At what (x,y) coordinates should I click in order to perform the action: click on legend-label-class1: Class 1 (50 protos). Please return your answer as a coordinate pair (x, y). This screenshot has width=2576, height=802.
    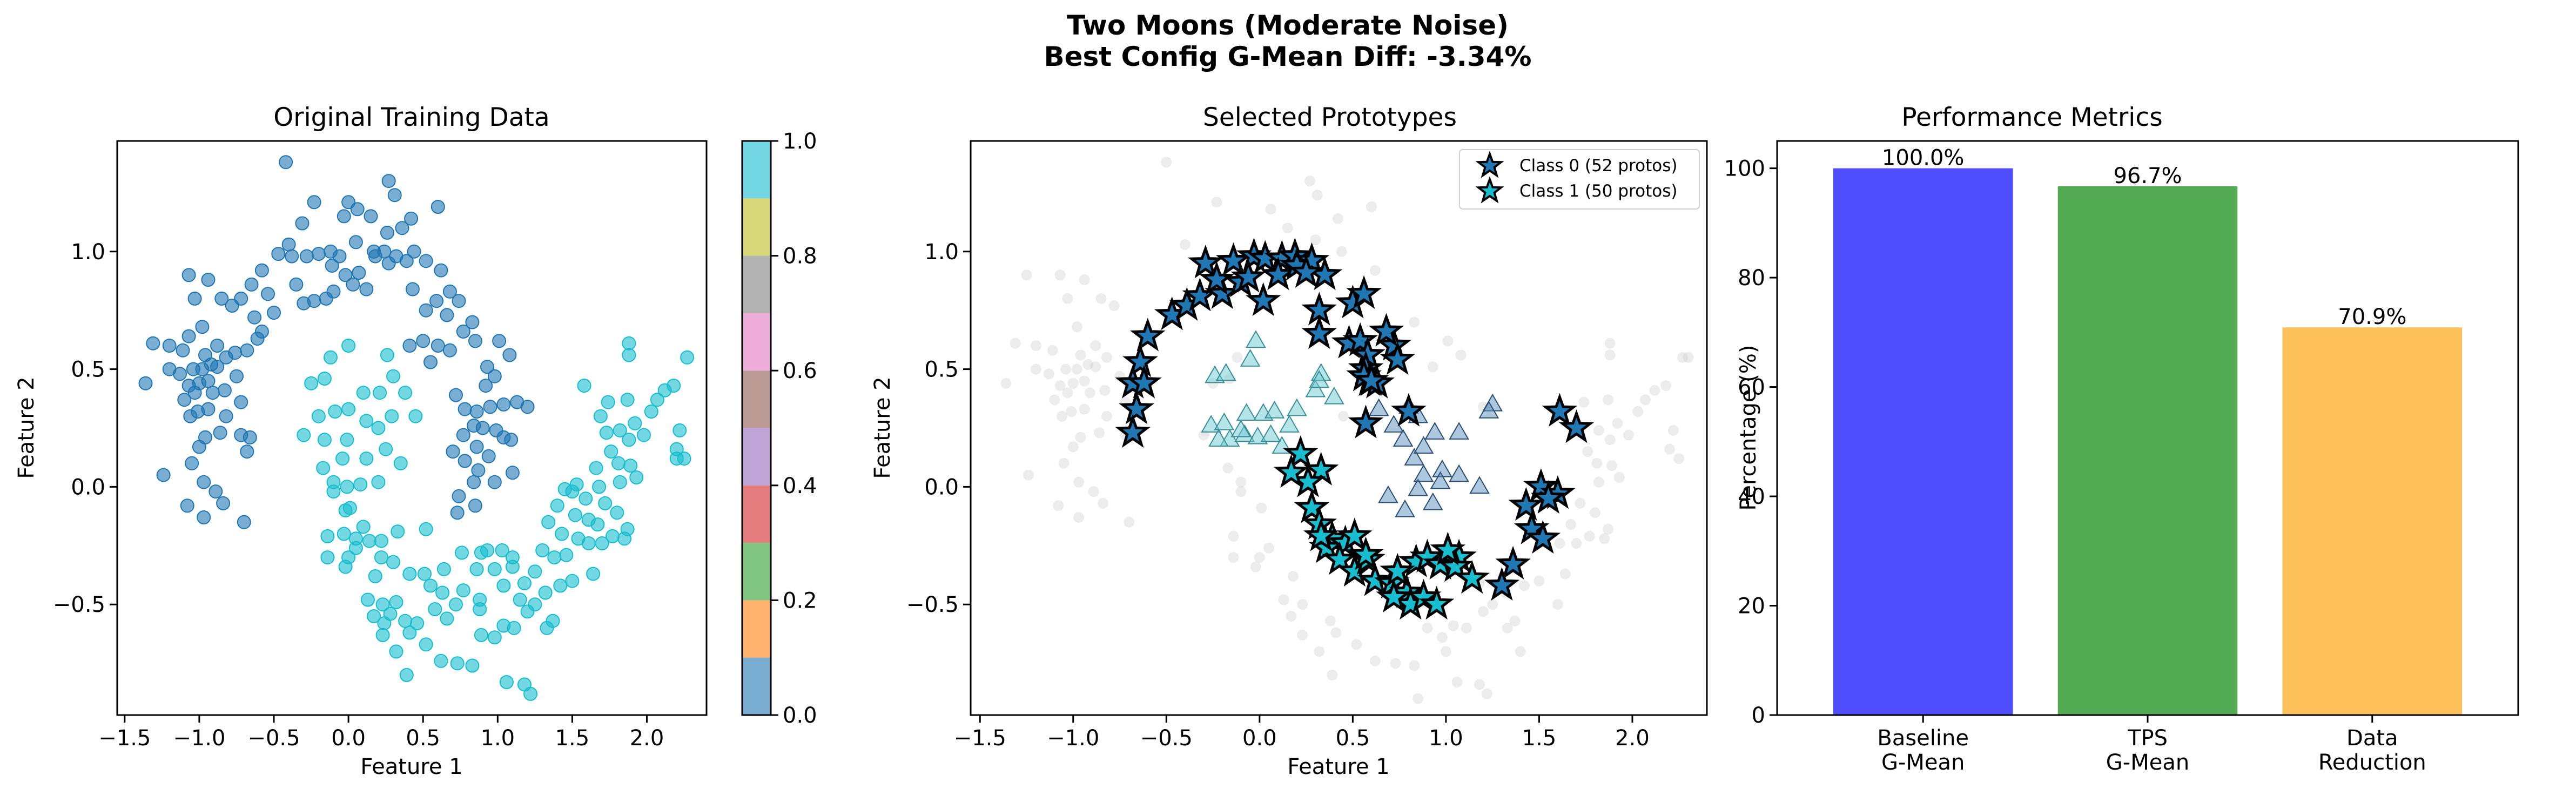
    Looking at the image, I should click on (1598, 191).